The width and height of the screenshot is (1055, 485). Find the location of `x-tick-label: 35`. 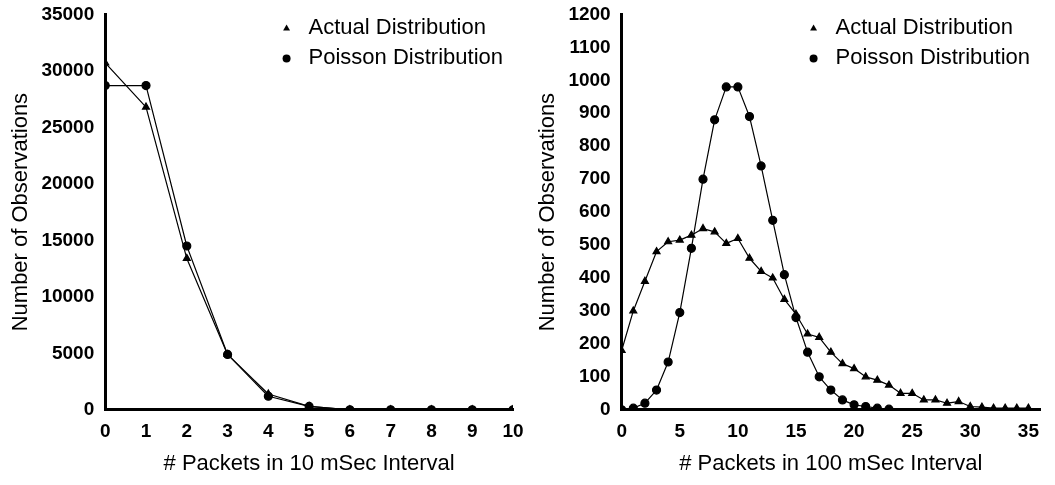

x-tick-label: 35 is located at coordinates (1028, 431).